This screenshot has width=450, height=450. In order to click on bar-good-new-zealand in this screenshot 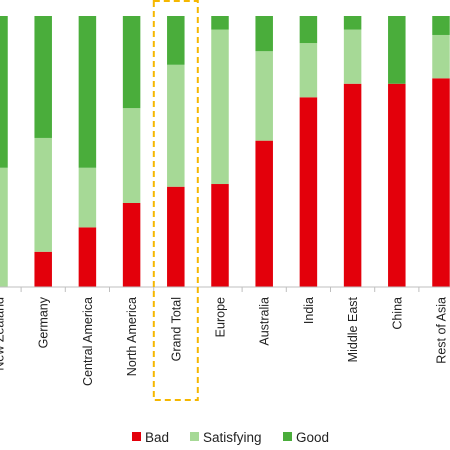, I will do `click(4, 92)`.